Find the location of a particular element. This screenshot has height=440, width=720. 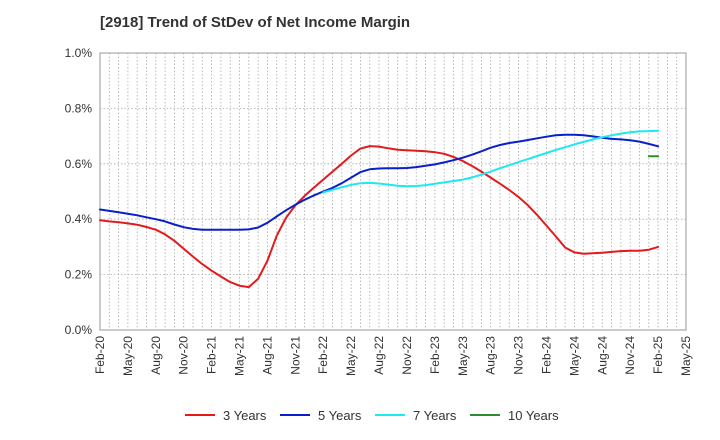

x-tick-label: Aug-22 is located at coordinates (379, 355).